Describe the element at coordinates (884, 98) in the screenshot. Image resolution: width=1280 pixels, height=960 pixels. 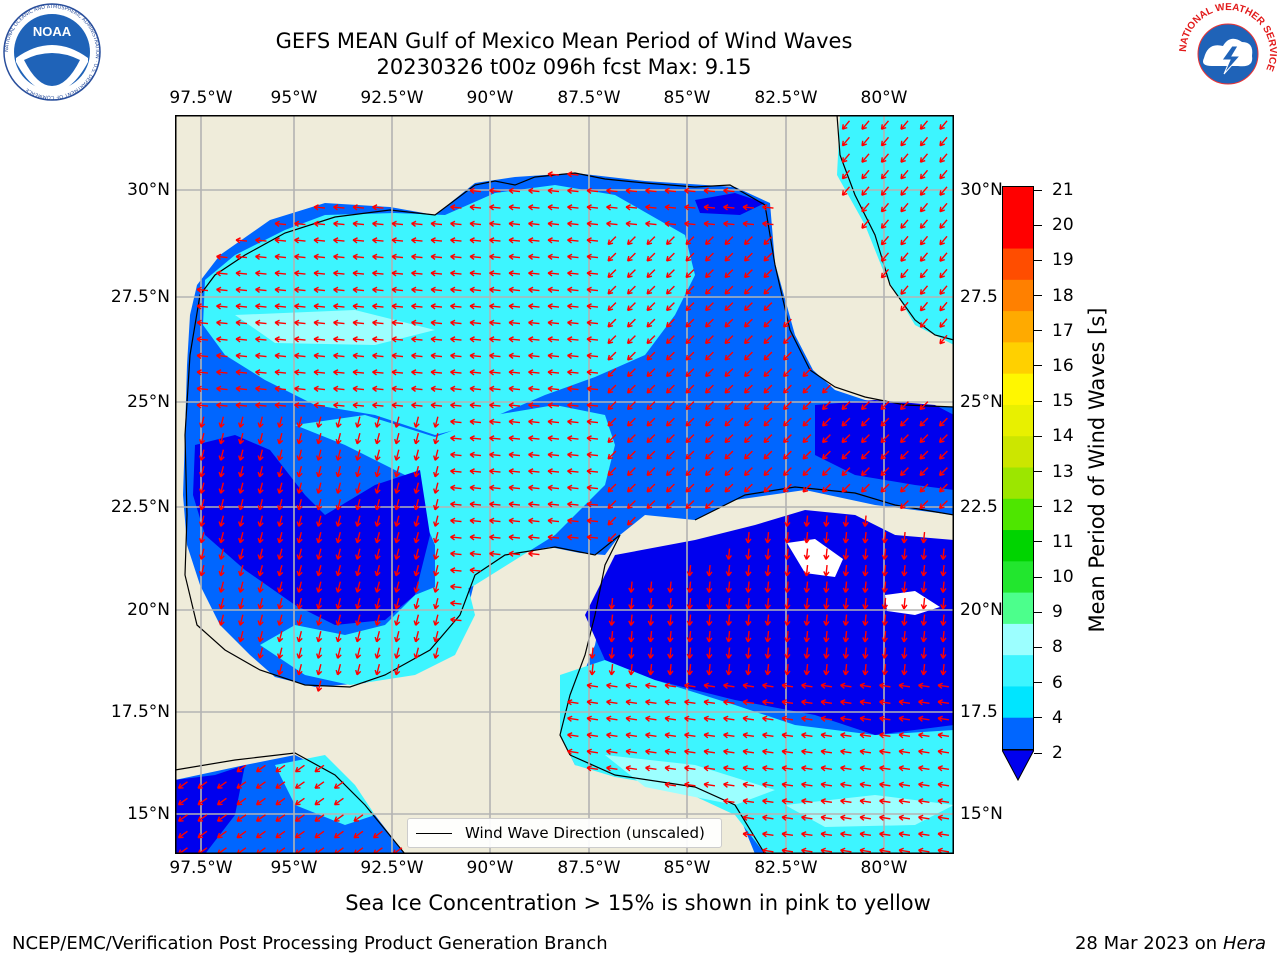
I see `top-lon-tick: 80°W` at that location.